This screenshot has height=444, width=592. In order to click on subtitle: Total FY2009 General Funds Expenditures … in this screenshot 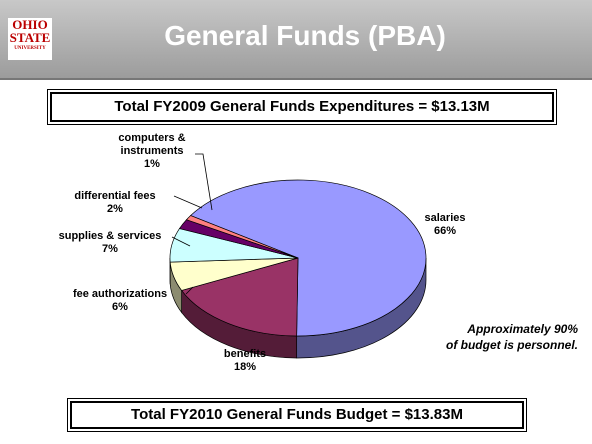, I will do `click(302, 107)`.